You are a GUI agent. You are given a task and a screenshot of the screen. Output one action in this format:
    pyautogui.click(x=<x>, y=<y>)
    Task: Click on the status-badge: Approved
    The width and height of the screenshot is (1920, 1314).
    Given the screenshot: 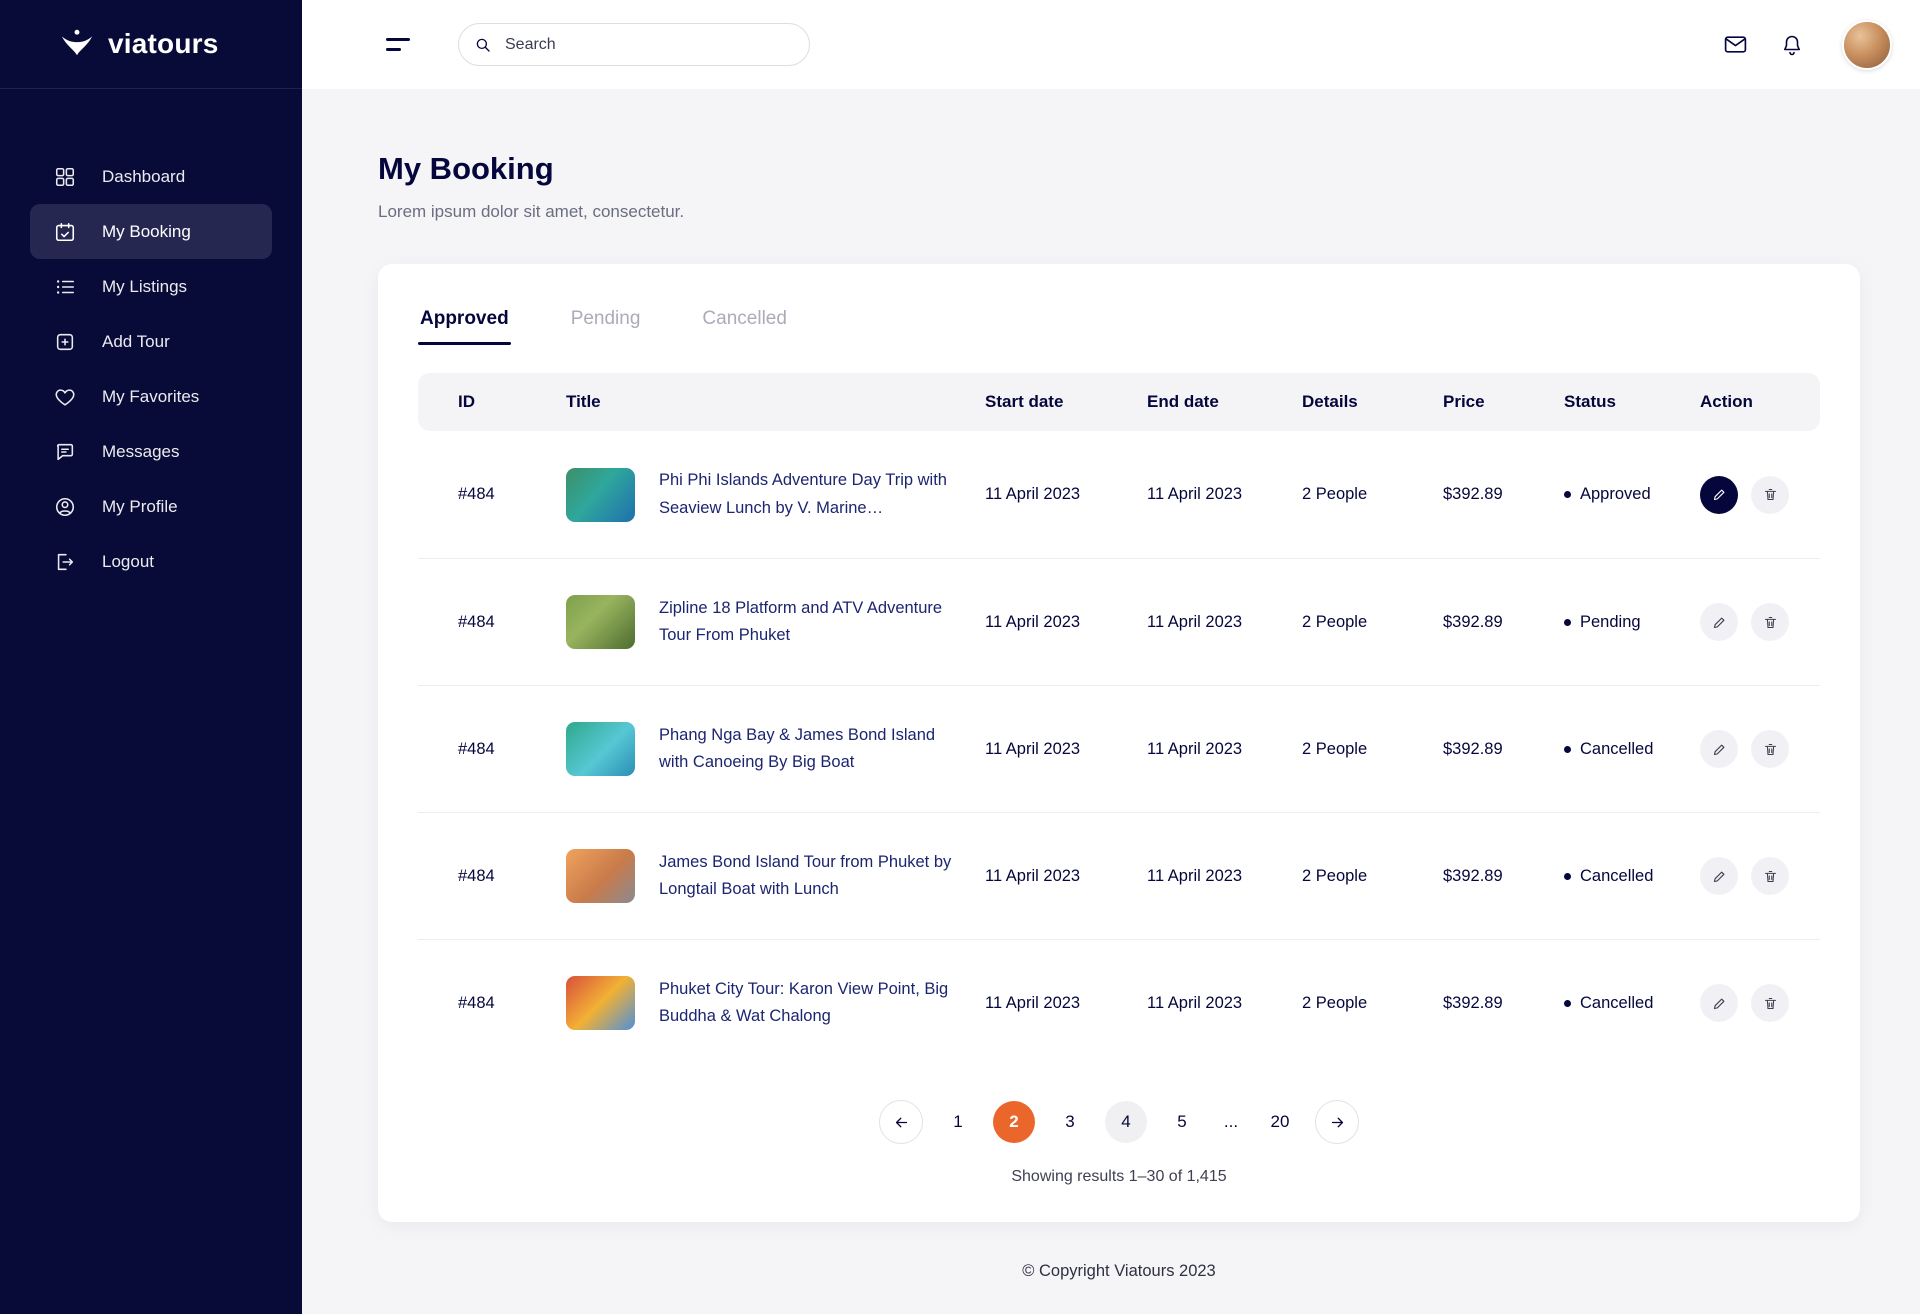 What is the action you would take?
    pyautogui.click(x=1632, y=494)
    